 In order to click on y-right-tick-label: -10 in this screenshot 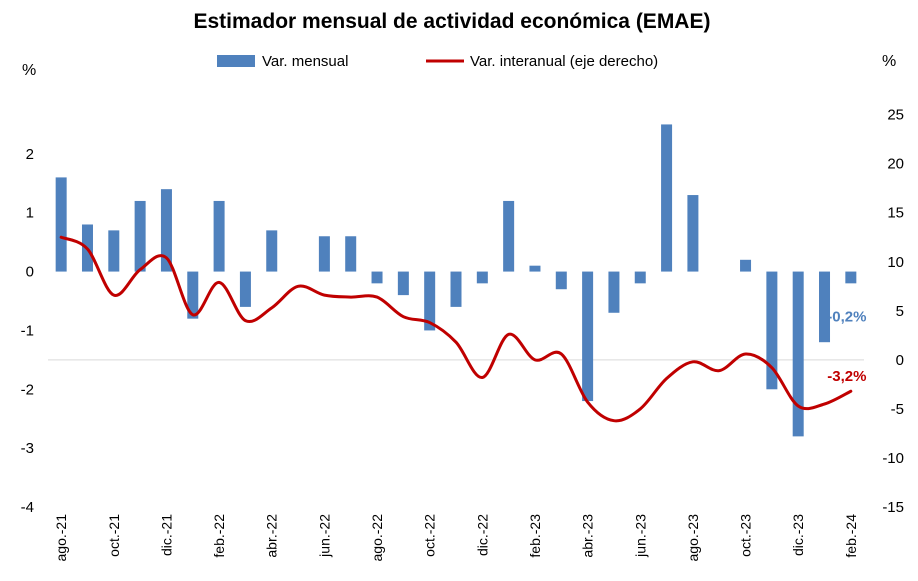, I will do `click(893, 458)`.